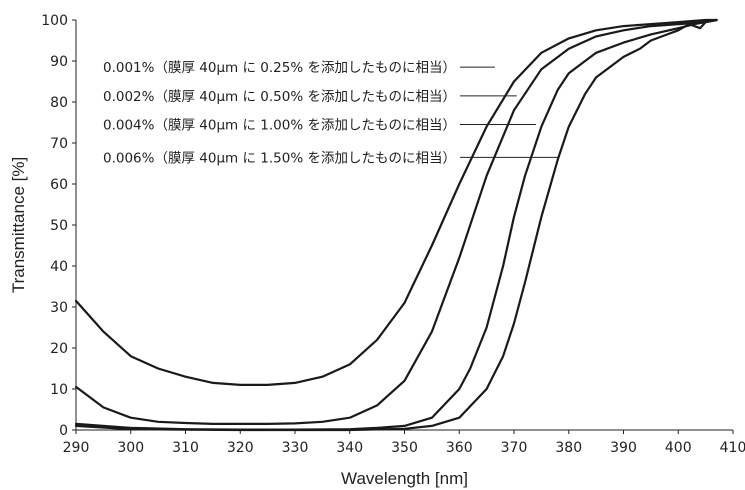 This screenshot has height=490, width=745. I want to click on x-tick-label: 330, so click(295, 448).